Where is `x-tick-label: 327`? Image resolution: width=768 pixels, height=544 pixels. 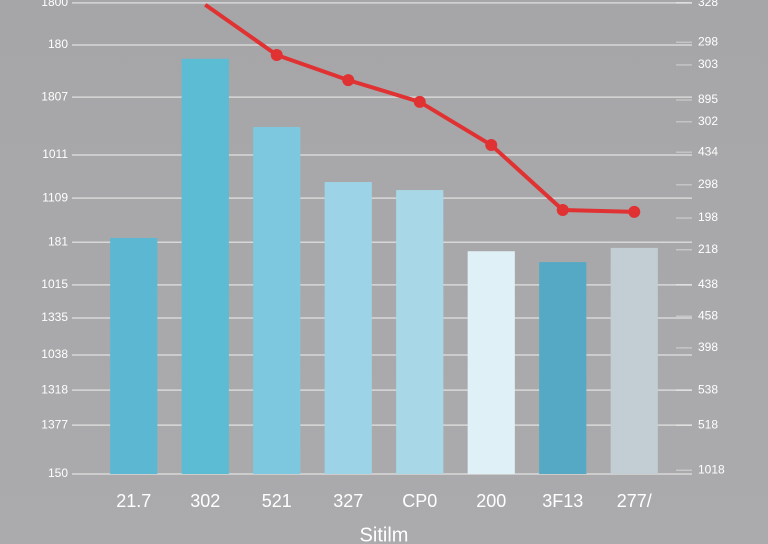 x-tick-label: 327 is located at coordinates (348, 501).